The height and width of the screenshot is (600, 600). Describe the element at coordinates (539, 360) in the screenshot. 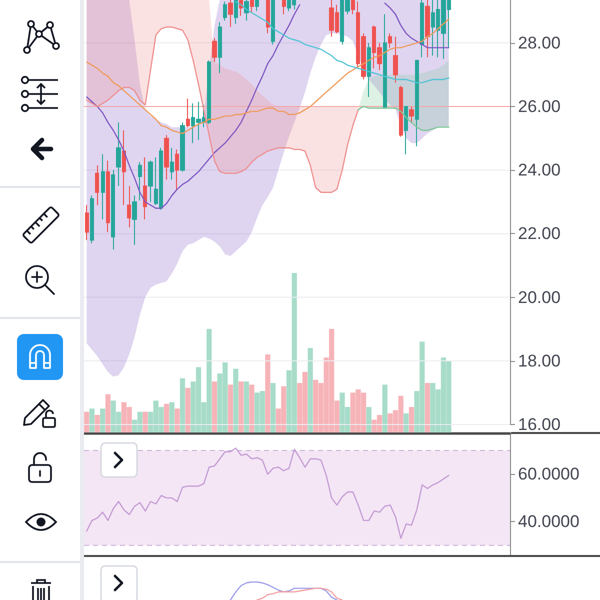

I see `y-tick-label: 18.00` at that location.